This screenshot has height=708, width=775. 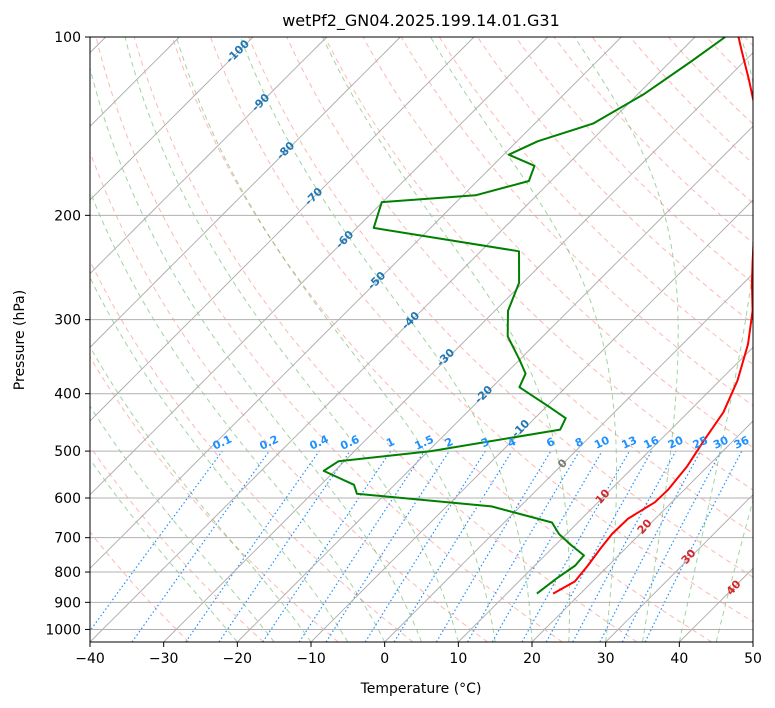 I want to click on mixing-ratio-label: 20, so click(x=676, y=442).